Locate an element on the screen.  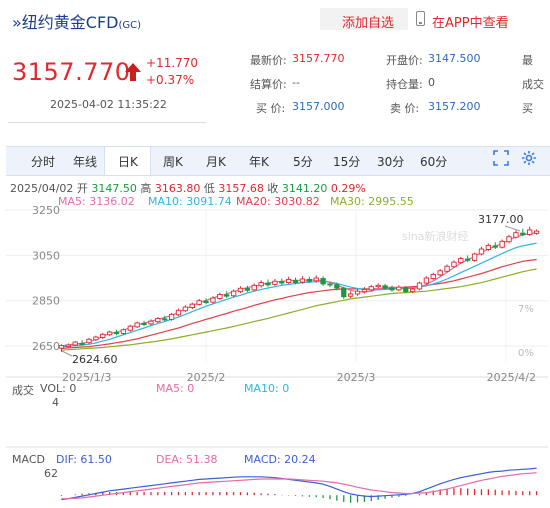
ma20-info: MA20: 3030.82 is located at coordinates (278, 201).